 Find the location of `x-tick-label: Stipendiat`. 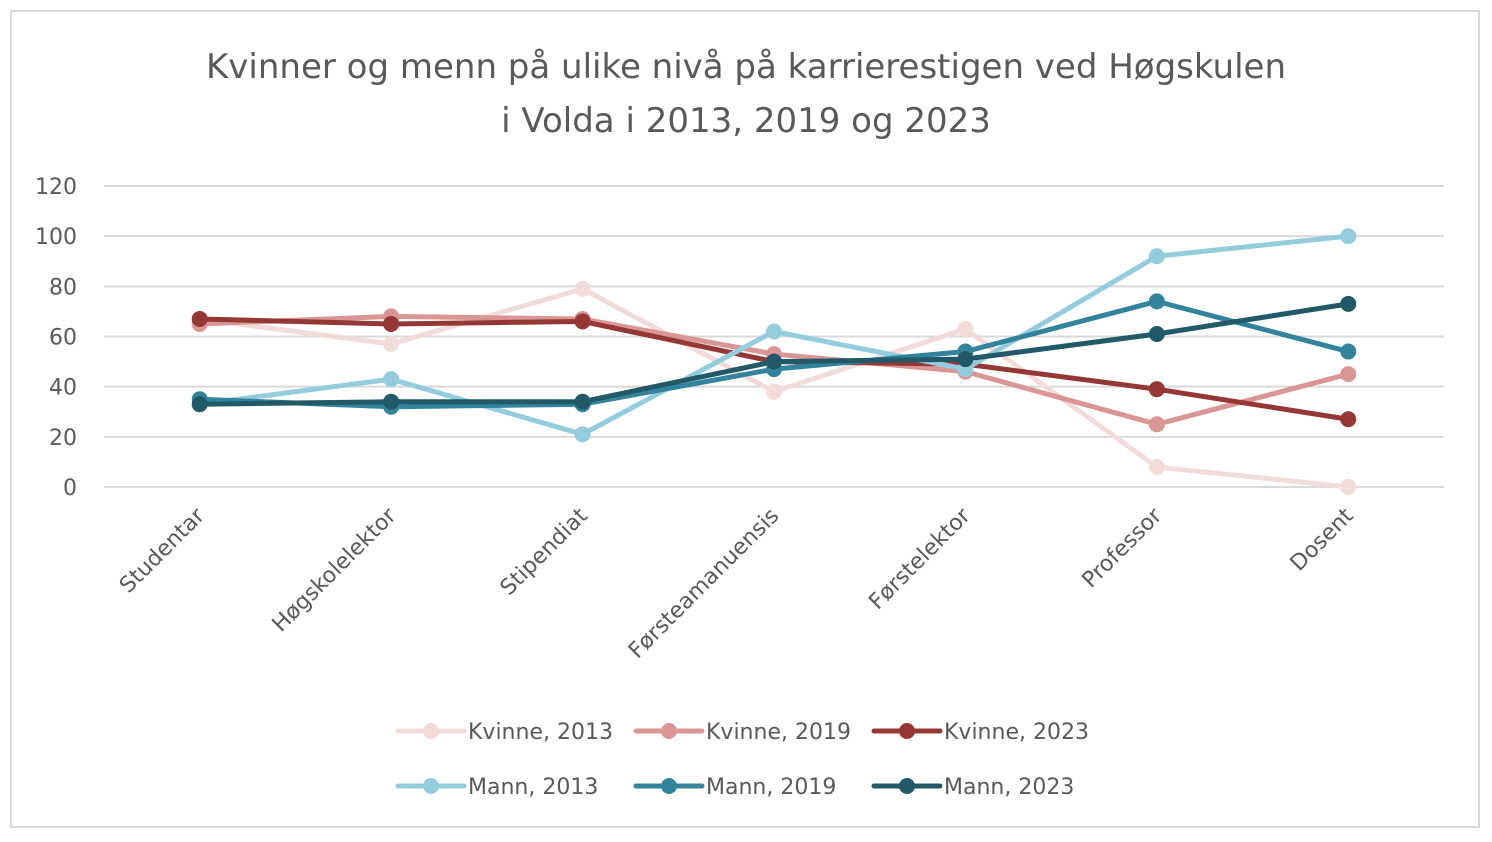

x-tick-label: Stipendiat is located at coordinates (544, 551).